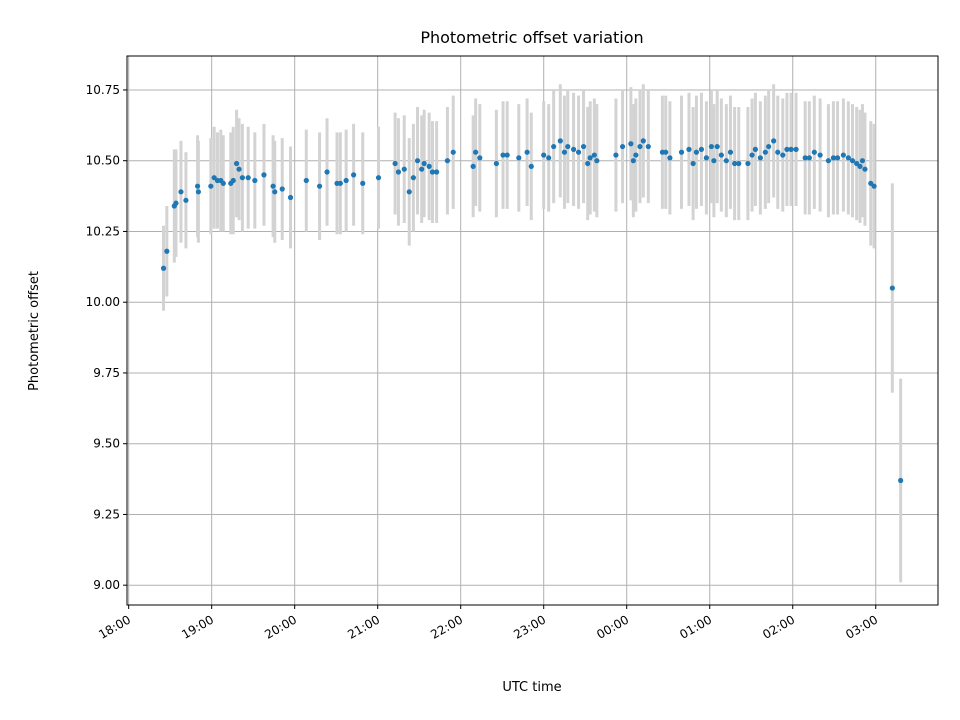  What do you see at coordinates (531, 687) in the screenshot?
I see `x-axis-label: UTC time` at bounding box center [531, 687].